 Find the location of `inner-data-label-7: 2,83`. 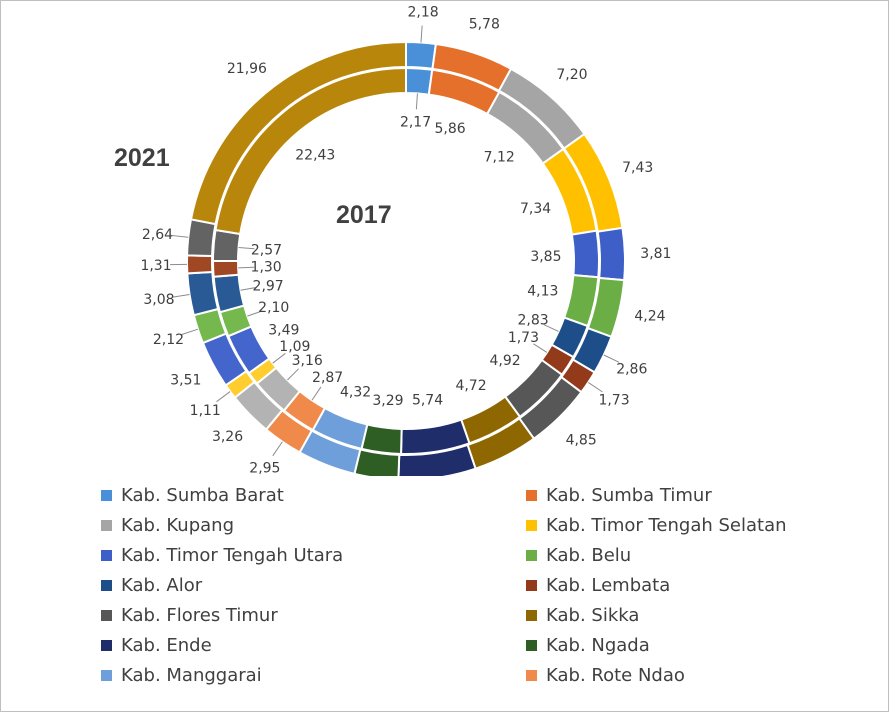

inner-data-label-7: 2,83 is located at coordinates (533, 321).